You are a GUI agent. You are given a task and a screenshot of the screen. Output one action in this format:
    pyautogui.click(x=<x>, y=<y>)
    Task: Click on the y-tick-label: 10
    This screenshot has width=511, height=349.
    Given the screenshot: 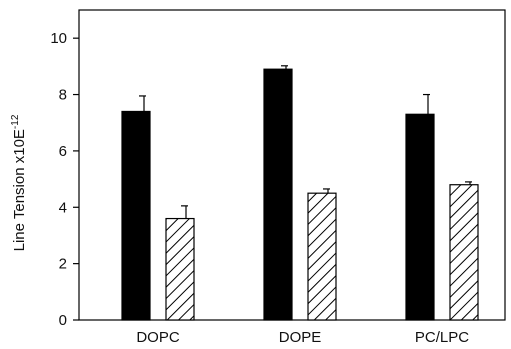 What is the action you would take?
    pyautogui.click(x=58, y=38)
    